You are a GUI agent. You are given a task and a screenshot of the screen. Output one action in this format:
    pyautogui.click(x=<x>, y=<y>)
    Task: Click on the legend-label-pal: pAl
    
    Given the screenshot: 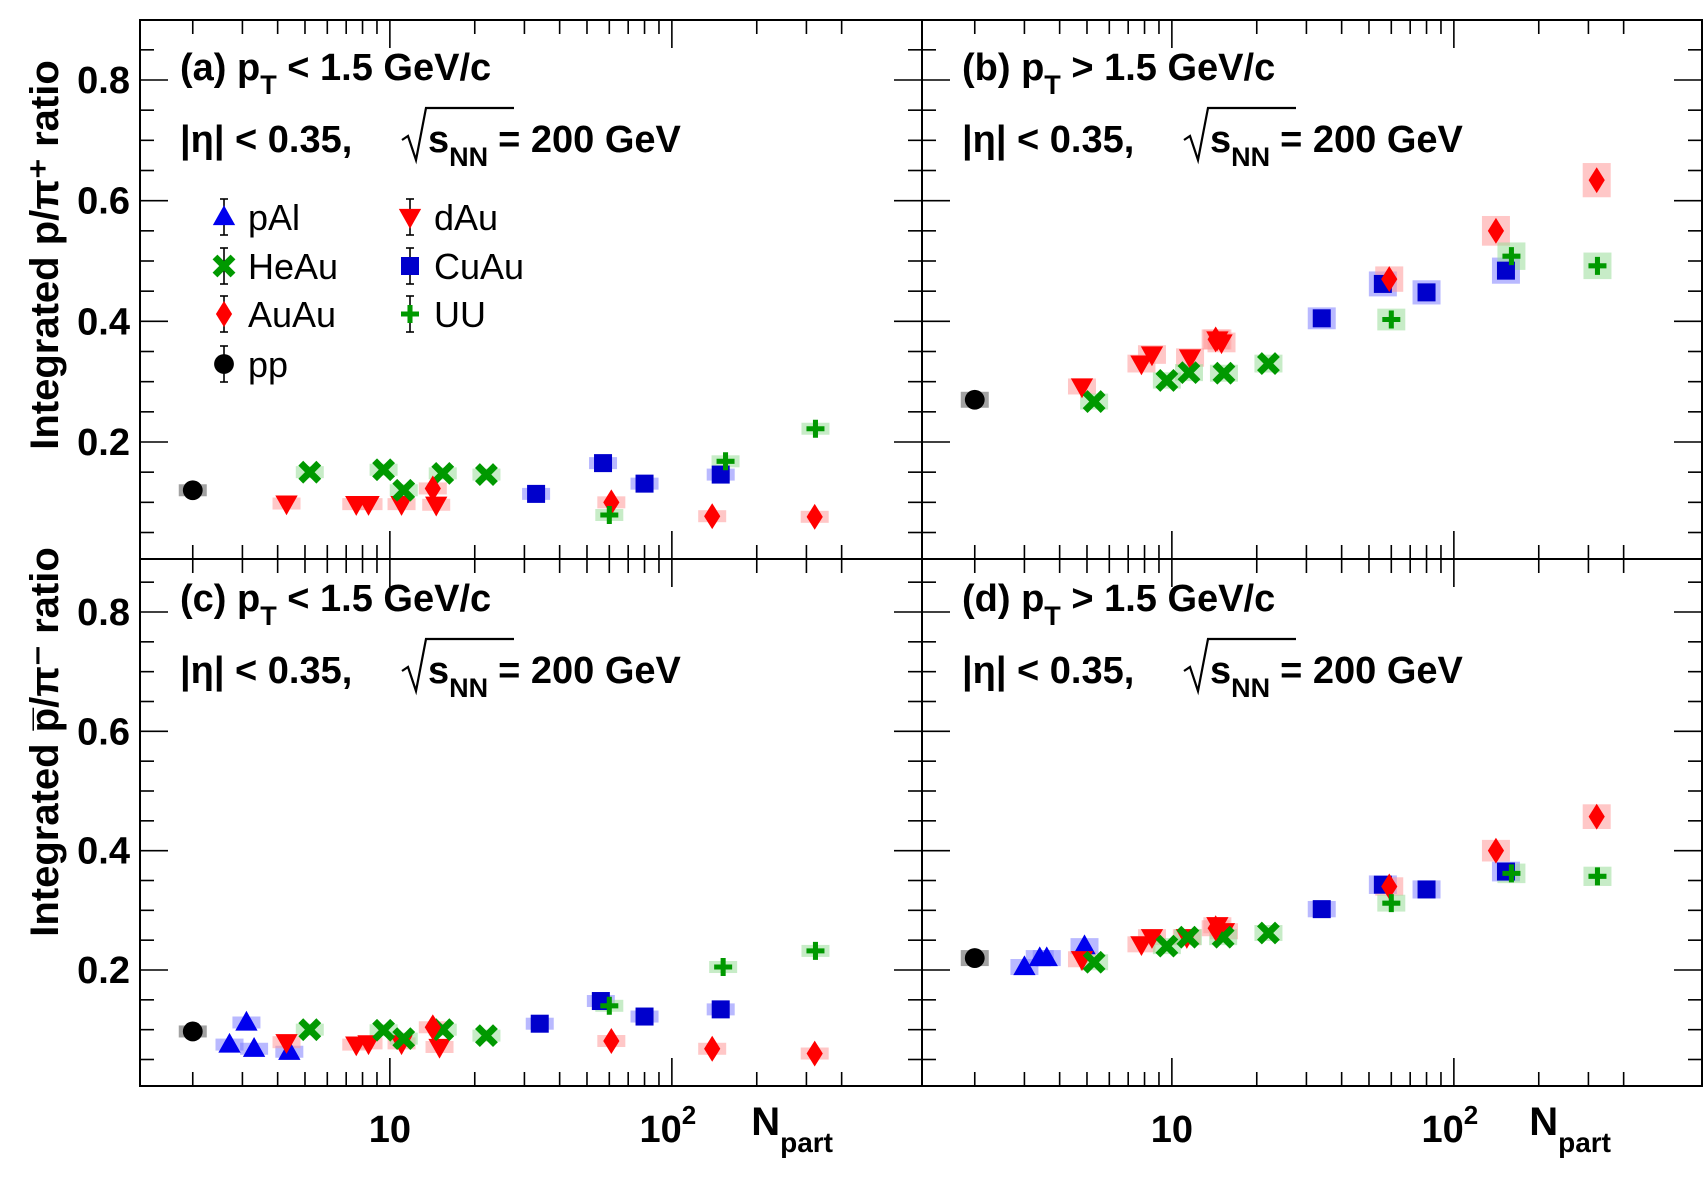 What is the action you would take?
    pyautogui.click(x=274, y=217)
    